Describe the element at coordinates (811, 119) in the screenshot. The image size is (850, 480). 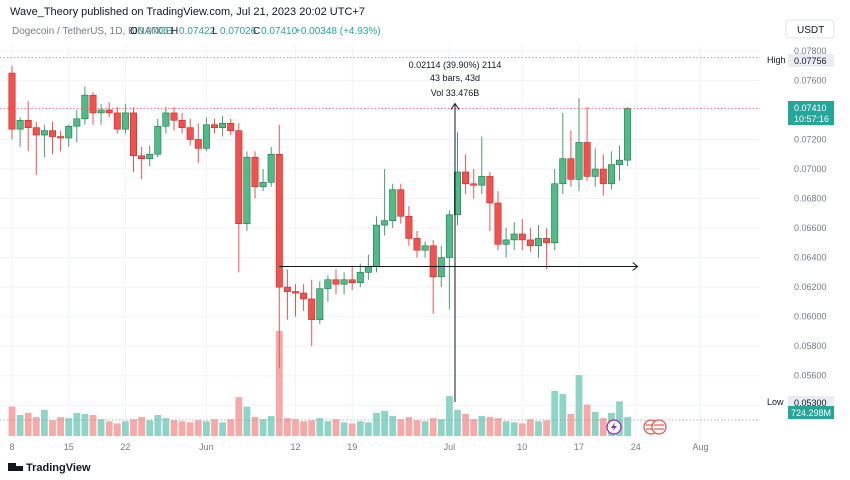
I see `countdown: 10:57:16` at that location.